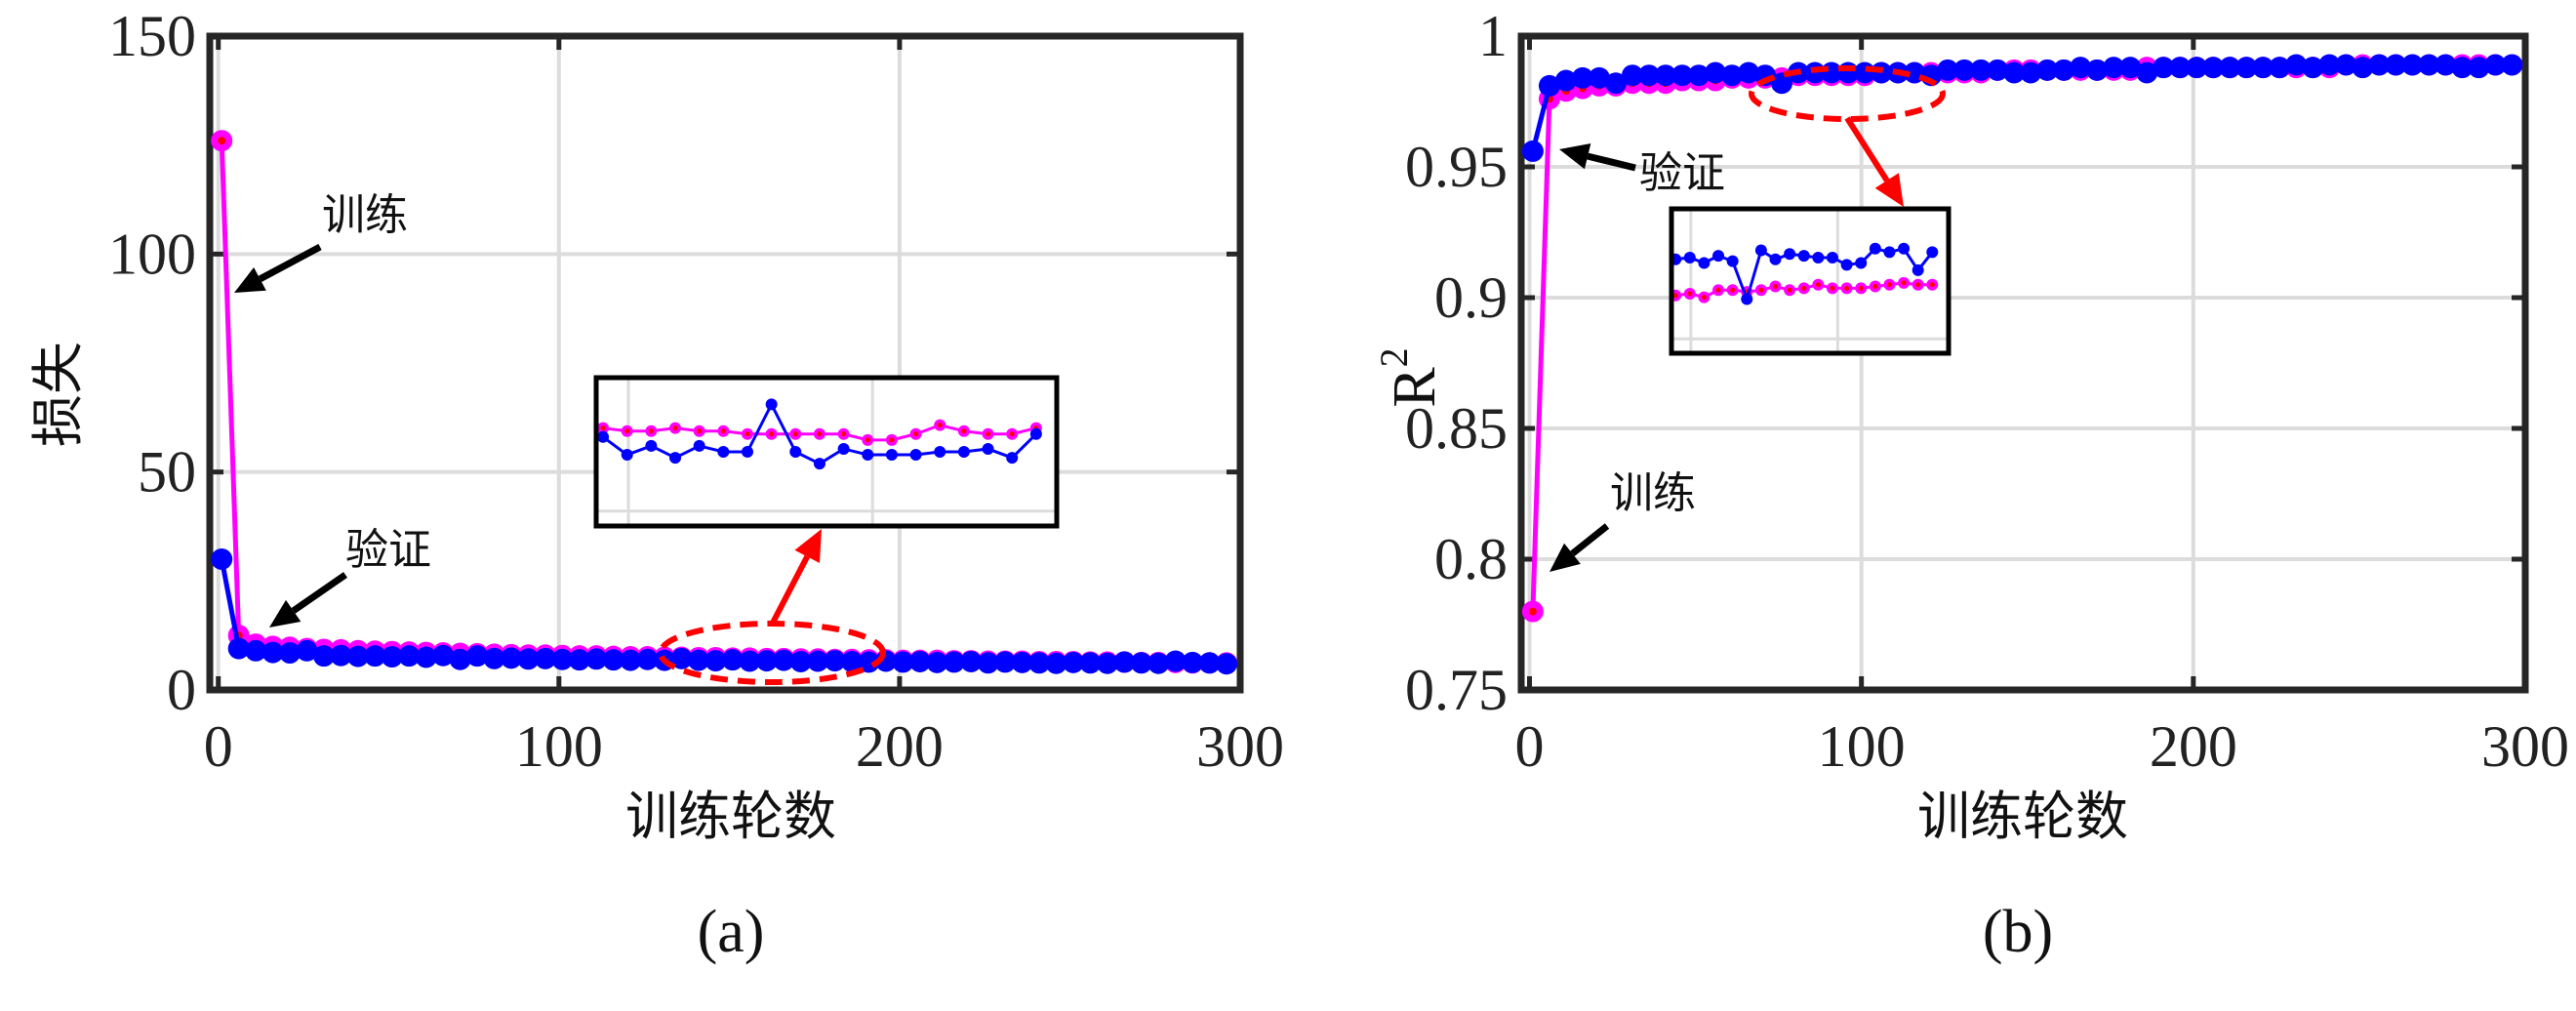 The height and width of the screenshot is (1011, 2576). Describe the element at coordinates (1456, 690) in the screenshot. I see `y-tick-label: 0.75` at that location.